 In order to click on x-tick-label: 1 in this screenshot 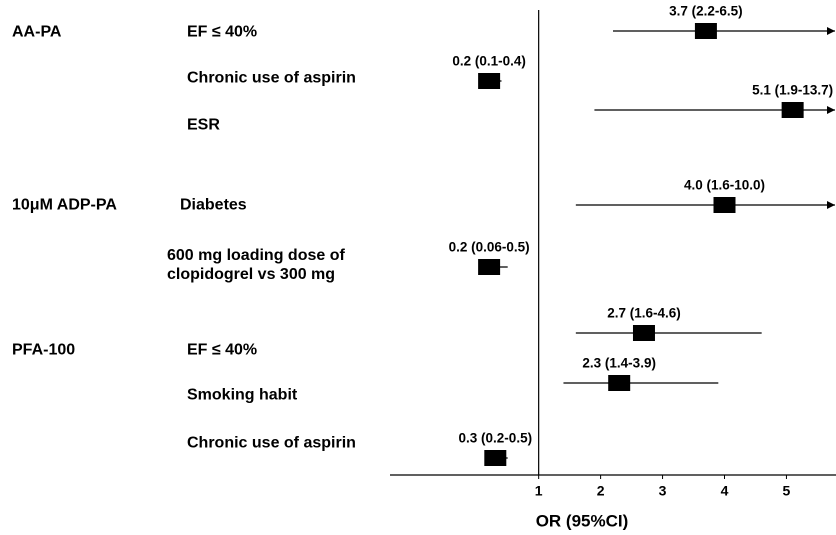, I will do `click(539, 491)`.